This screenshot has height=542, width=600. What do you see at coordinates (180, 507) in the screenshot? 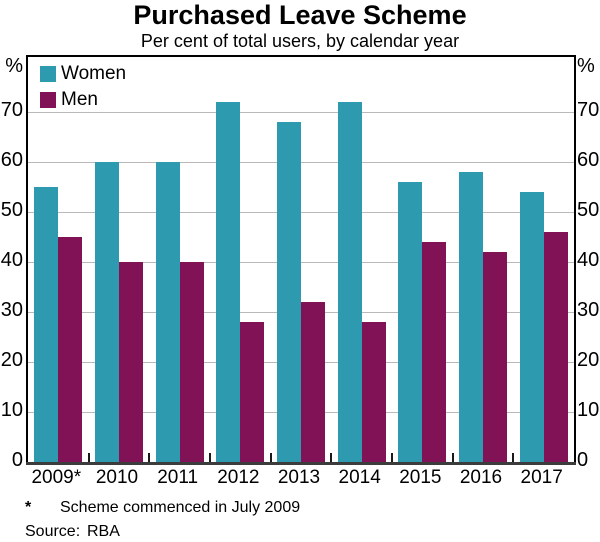
I see `footnote-text: Scheme commenced in July 2009` at bounding box center [180, 507].